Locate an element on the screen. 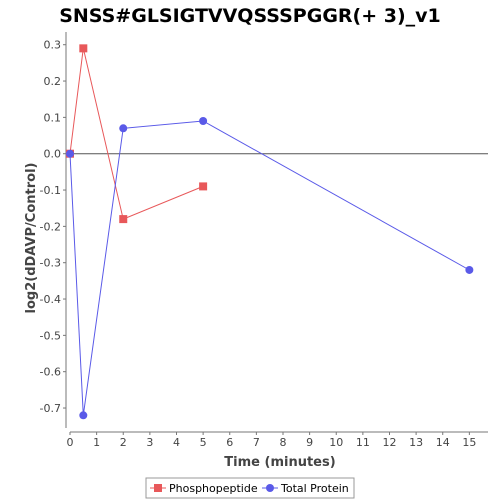 This screenshot has width=500, height=500. x-tick-label: 8 is located at coordinates (282, 442).